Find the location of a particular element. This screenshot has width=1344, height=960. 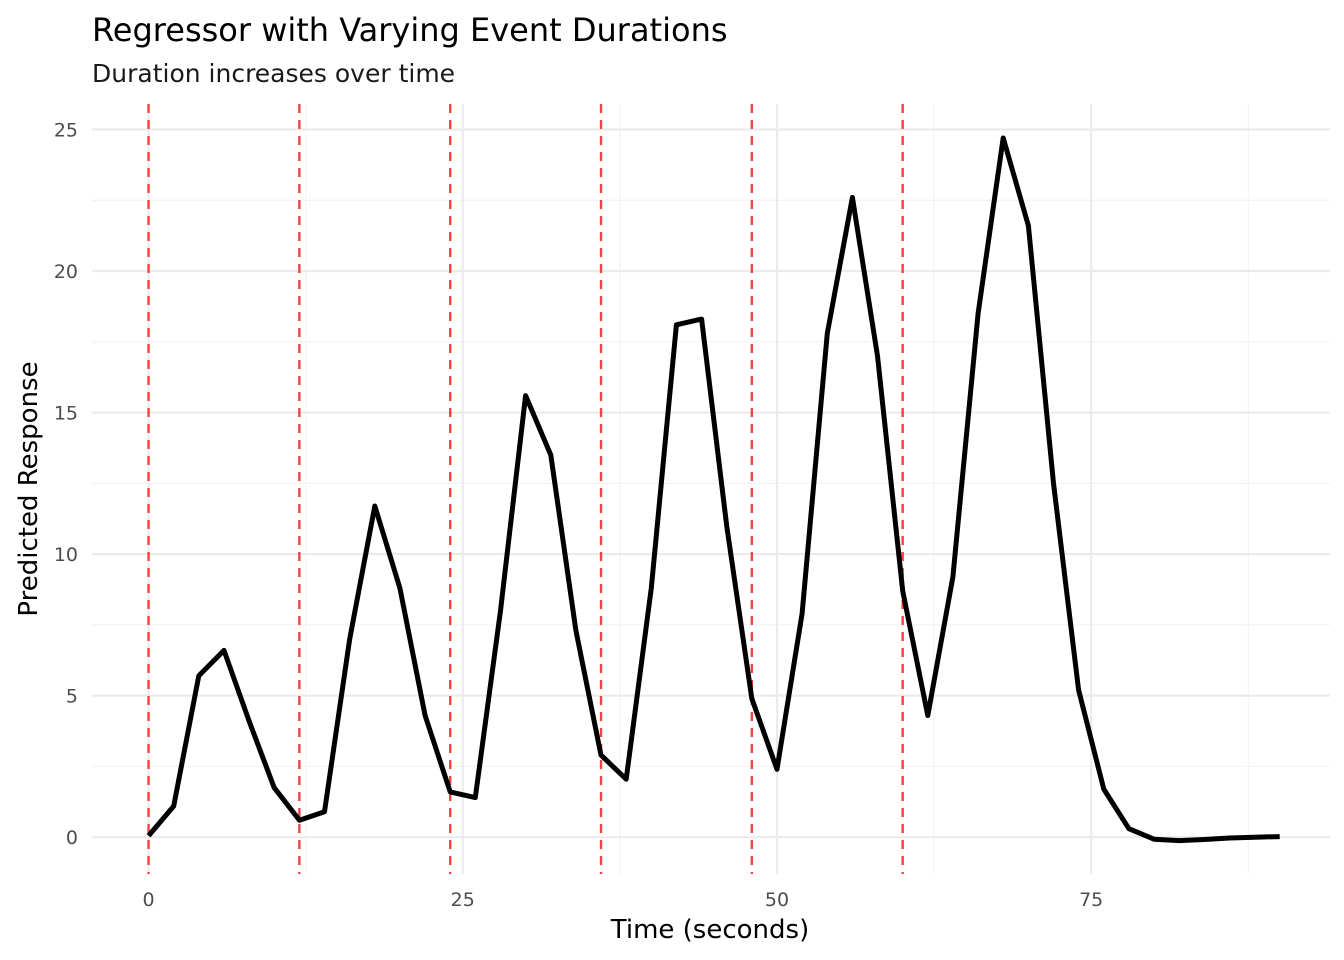

x-tick-label: 75 is located at coordinates (1091, 900).